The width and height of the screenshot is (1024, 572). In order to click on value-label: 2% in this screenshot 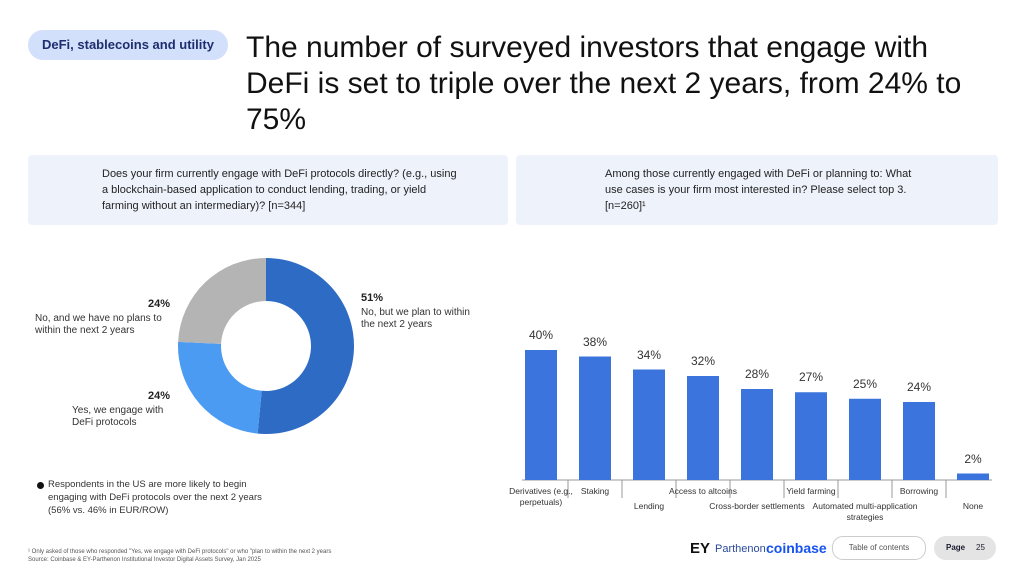, I will do `click(973, 458)`.